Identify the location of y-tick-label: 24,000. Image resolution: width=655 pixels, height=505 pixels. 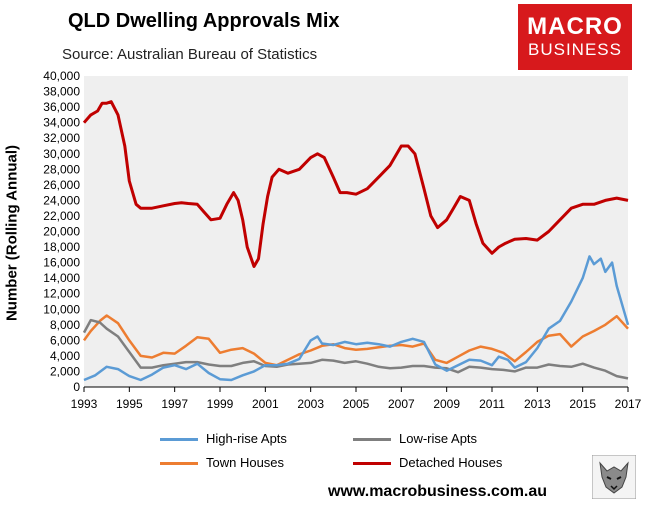
(61, 200).